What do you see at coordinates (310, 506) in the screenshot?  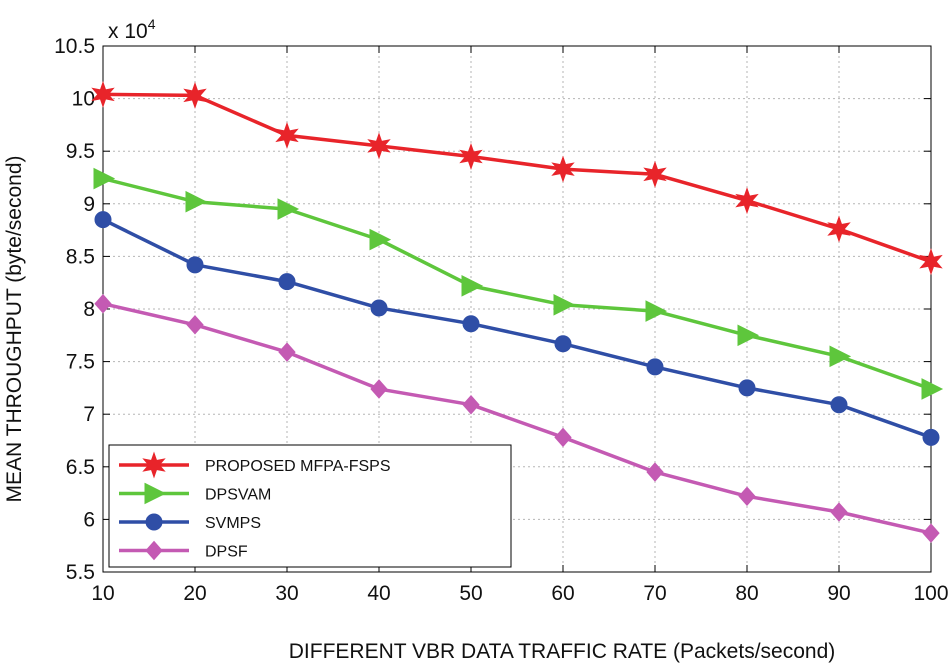 I see `legend: PROPOSED MFPA-FSPS DPSVAM SVMPS DPSF` at bounding box center [310, 506].